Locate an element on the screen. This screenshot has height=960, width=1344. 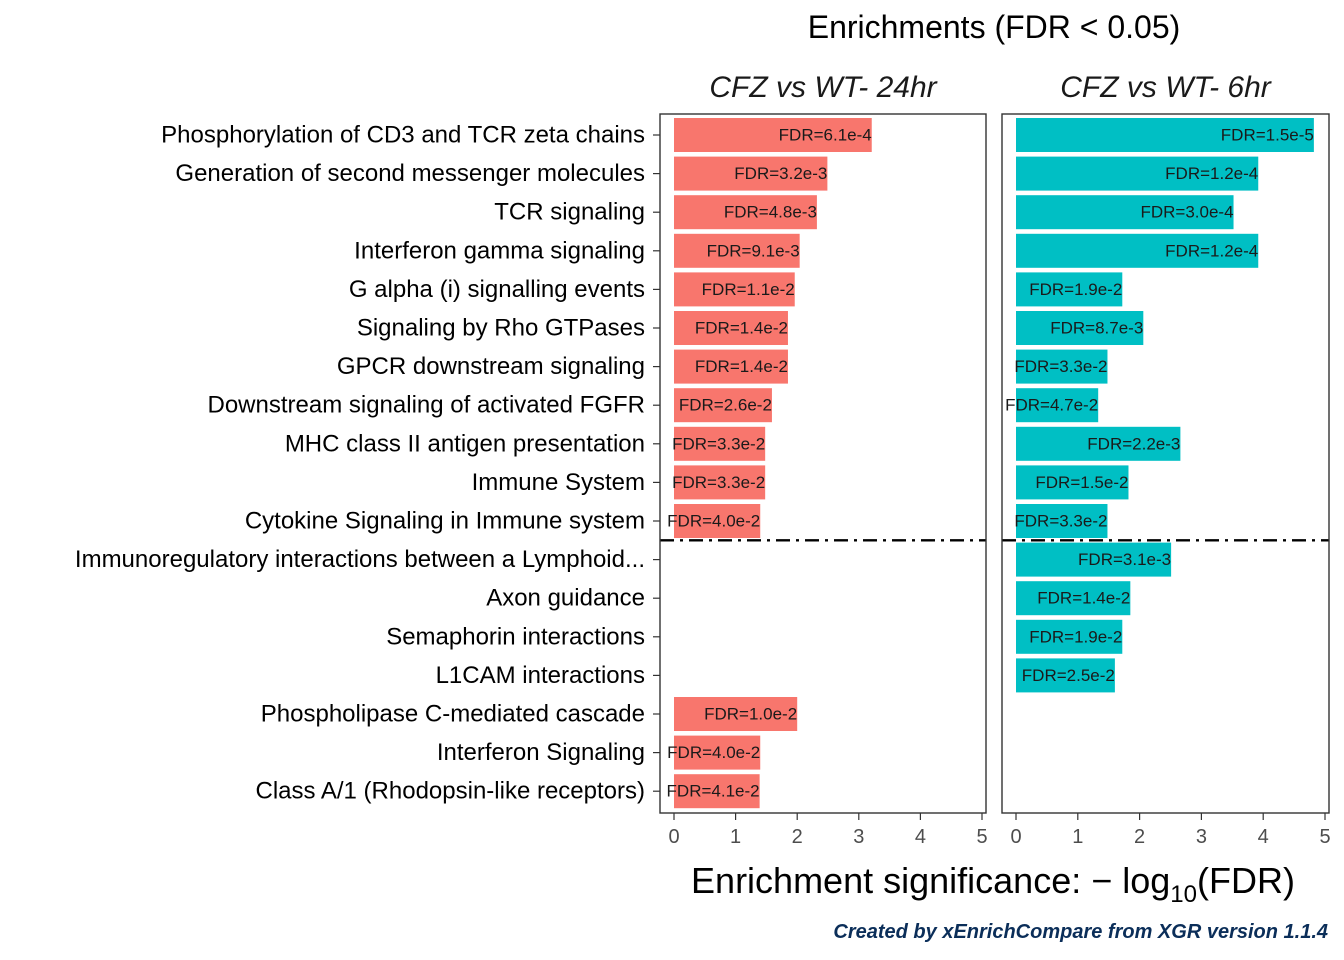
bar-label: FDR=3.1e-3 is located at coordinates (1124, 559).